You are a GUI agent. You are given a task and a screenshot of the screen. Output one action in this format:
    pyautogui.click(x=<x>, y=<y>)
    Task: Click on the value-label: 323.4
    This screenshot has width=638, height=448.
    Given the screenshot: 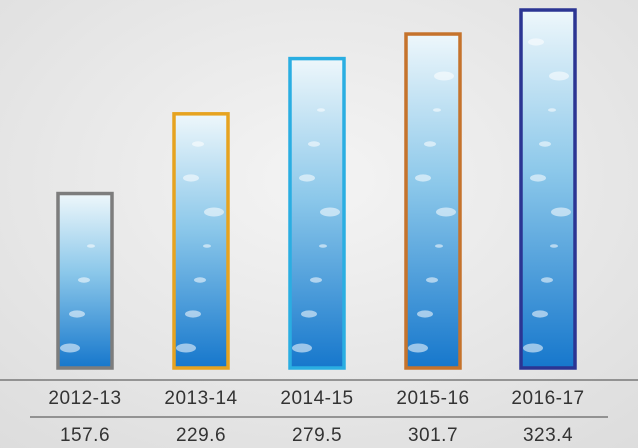 What is the action you would take?
    pyautogui.click(x=548, y=435)
    